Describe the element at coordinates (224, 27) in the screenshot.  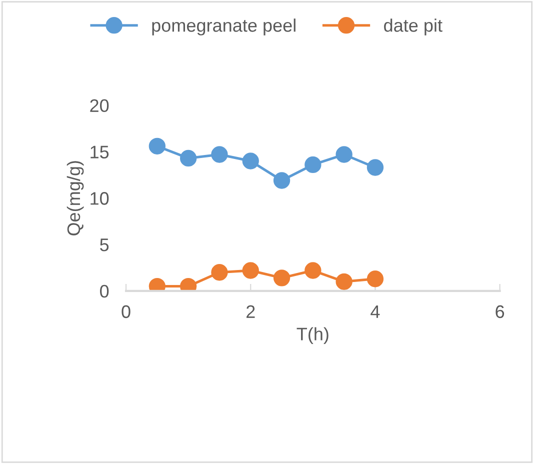
I see `legend-label: pomegranate peel` at that location.